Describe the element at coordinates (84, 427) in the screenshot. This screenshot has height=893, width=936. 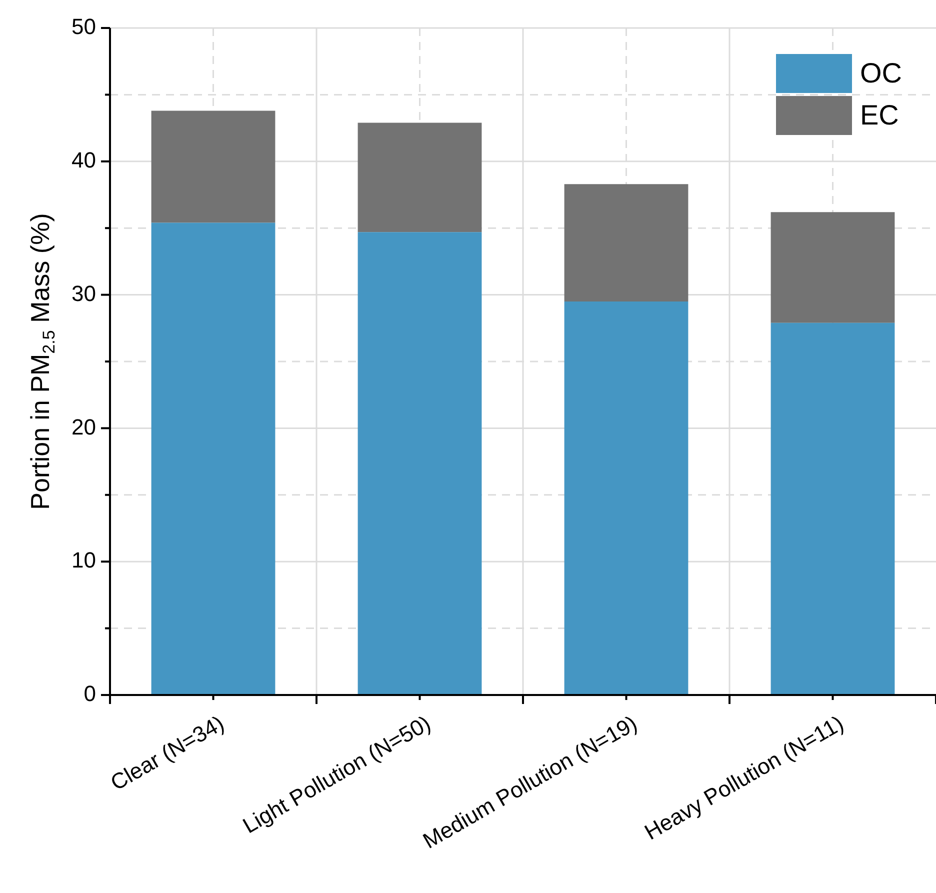
I see `y-tick-label: 20` at that location.